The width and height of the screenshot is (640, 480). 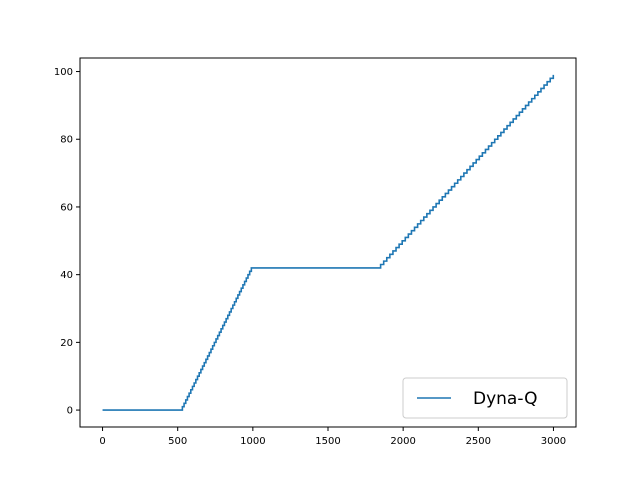 What do you see at coordinates (70, 411) in the screenshot?
I see `y-tick-label: 0` at bounding box center [70, 411].